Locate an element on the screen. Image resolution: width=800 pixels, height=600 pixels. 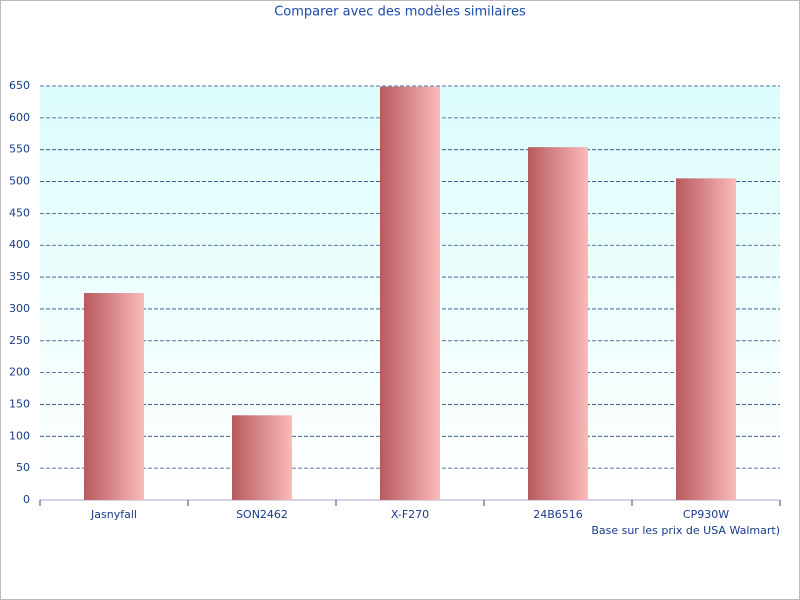
x-tick-label: CP930W is located at coordinates (706, 514).